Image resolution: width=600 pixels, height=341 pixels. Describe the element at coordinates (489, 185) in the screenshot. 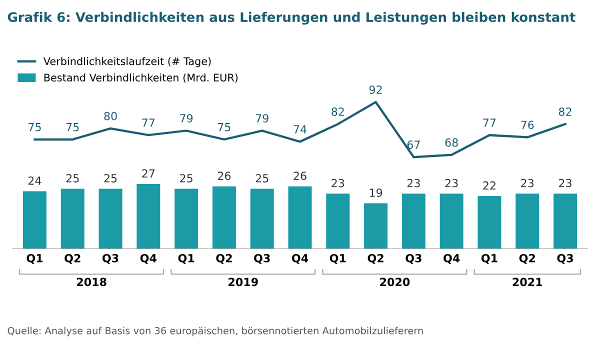

I see `data-label: 22` at that location.